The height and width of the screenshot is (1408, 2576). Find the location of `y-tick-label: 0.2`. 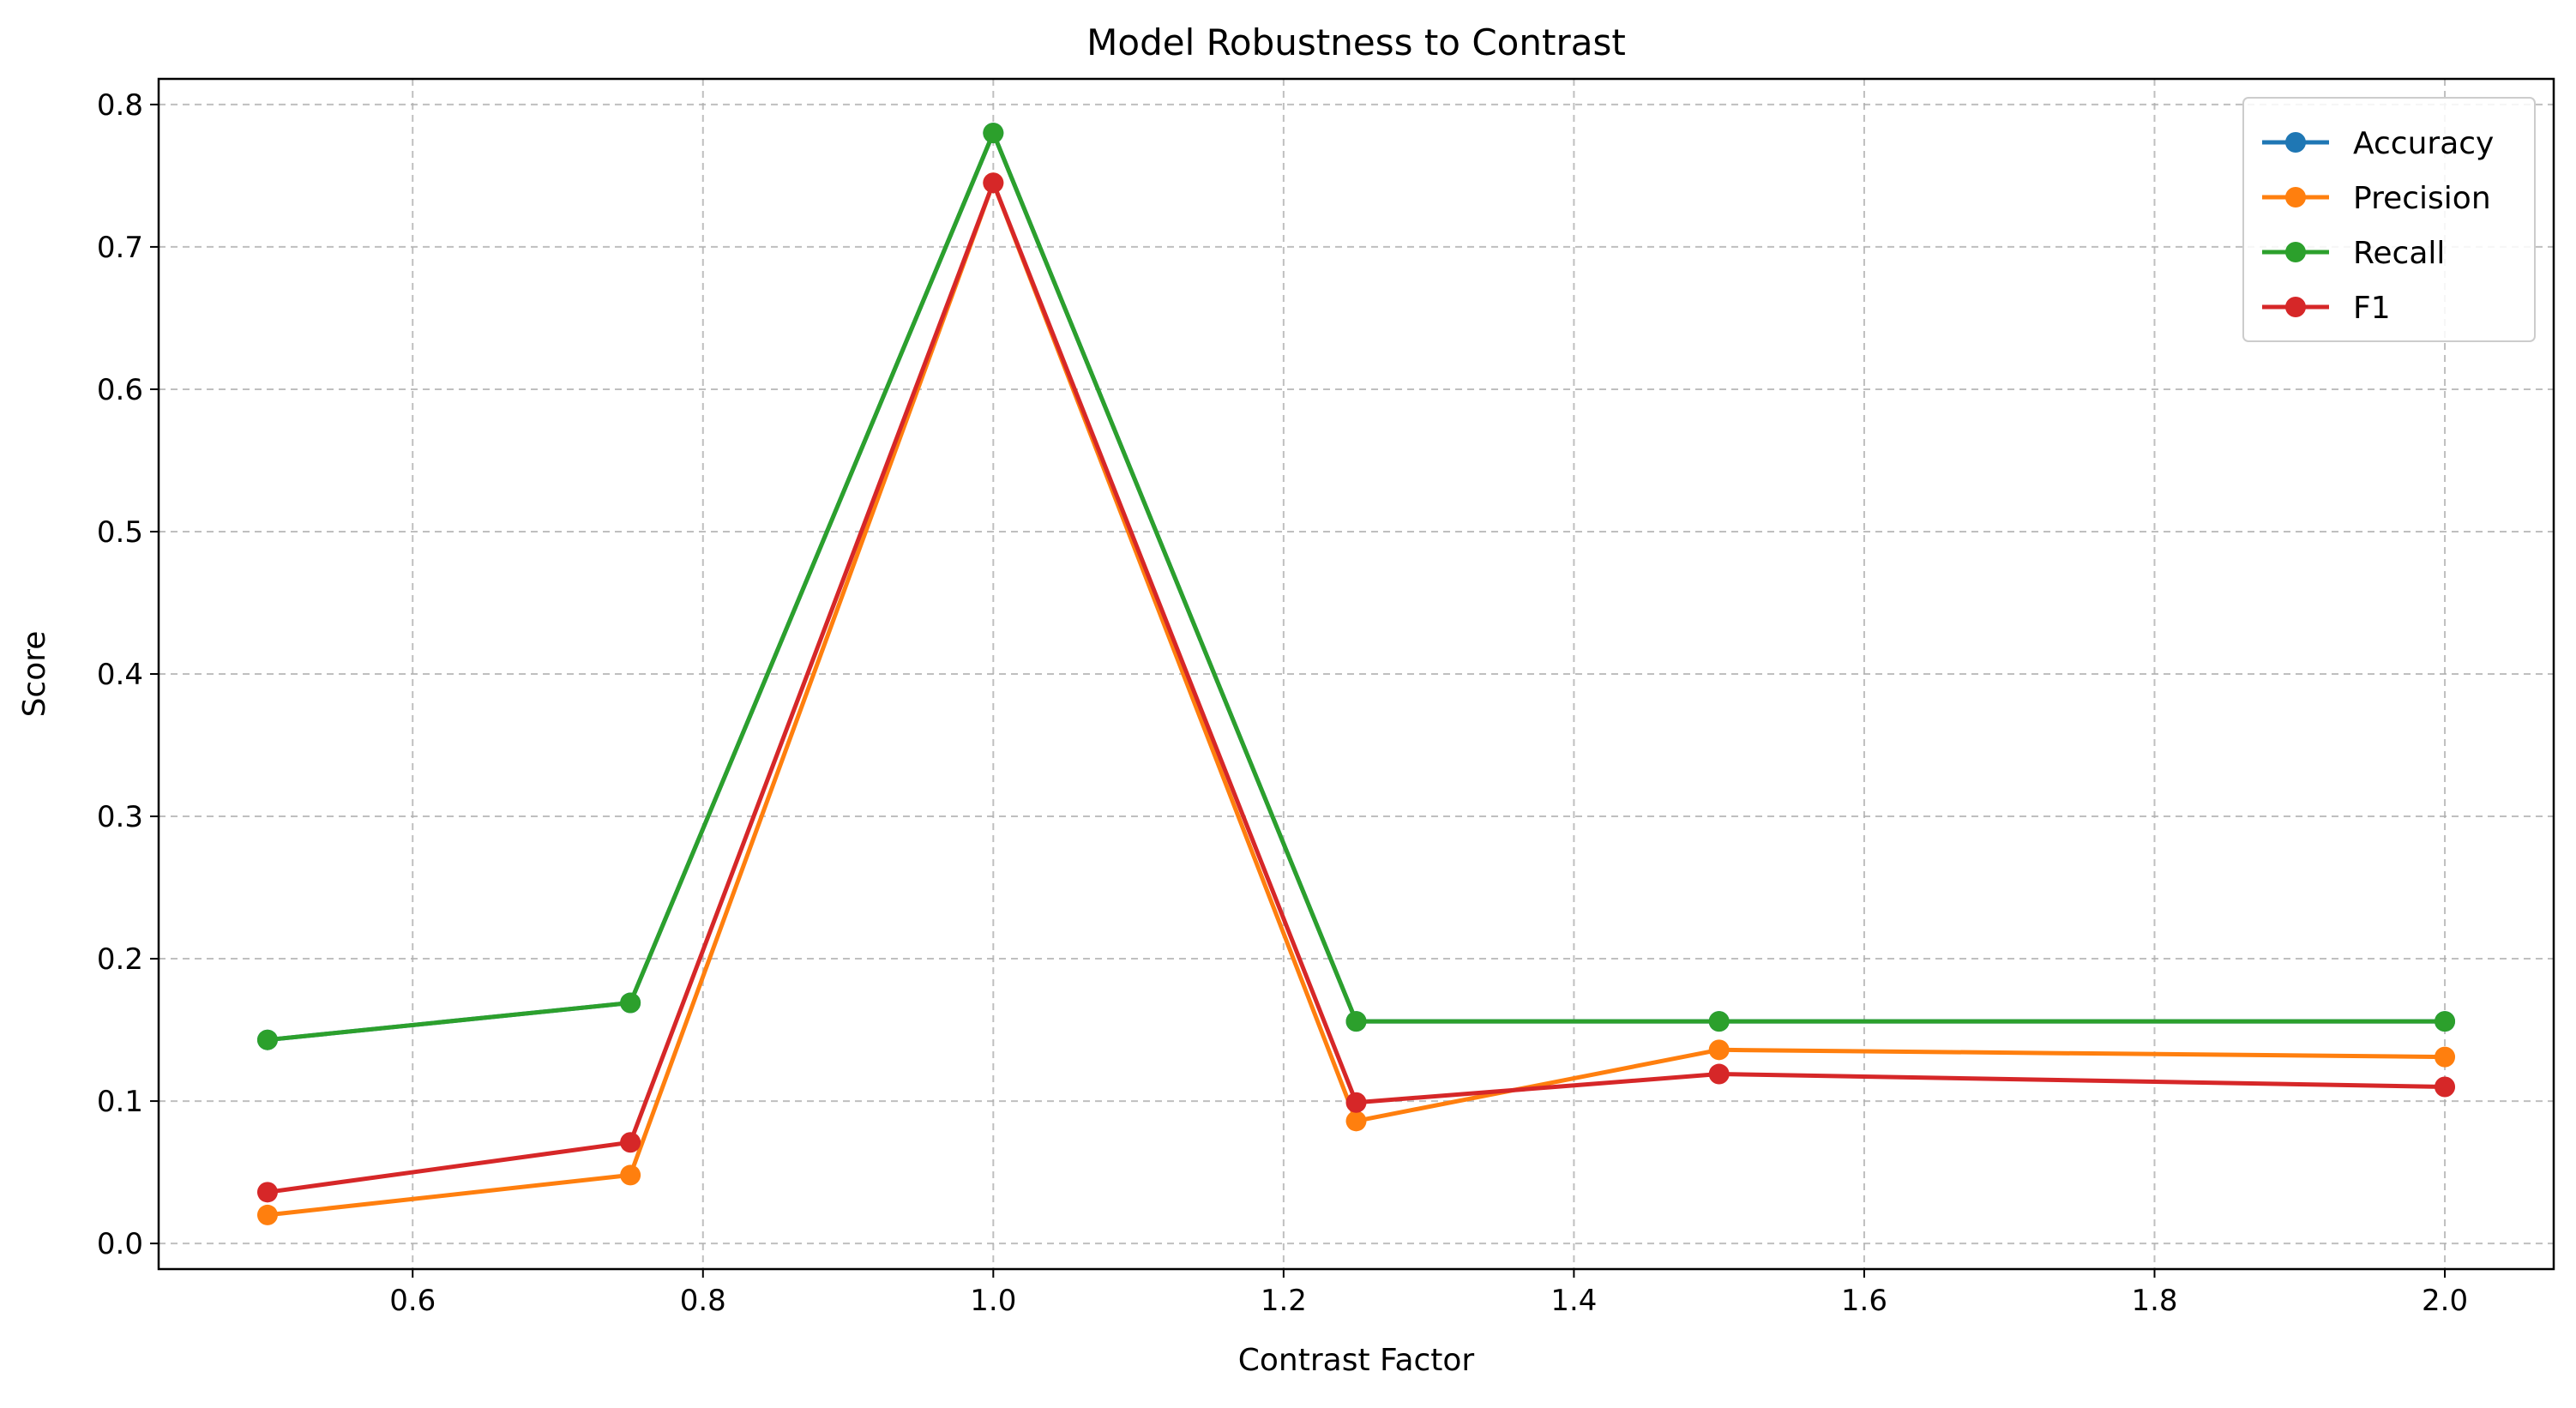

y-tick-label: 0.2 is located at coordinates (120, 959).